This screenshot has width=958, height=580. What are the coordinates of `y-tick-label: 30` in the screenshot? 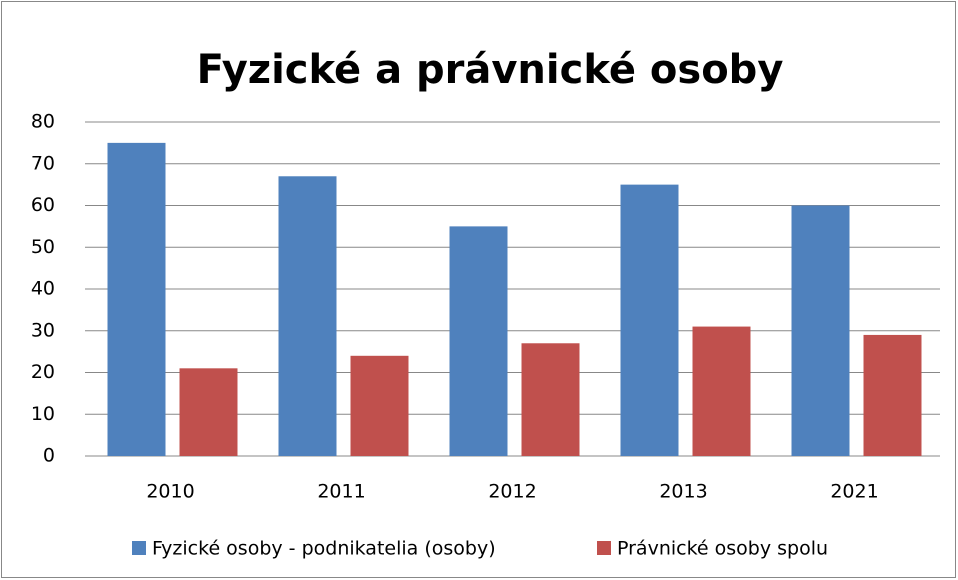 It's located at (43, 330).